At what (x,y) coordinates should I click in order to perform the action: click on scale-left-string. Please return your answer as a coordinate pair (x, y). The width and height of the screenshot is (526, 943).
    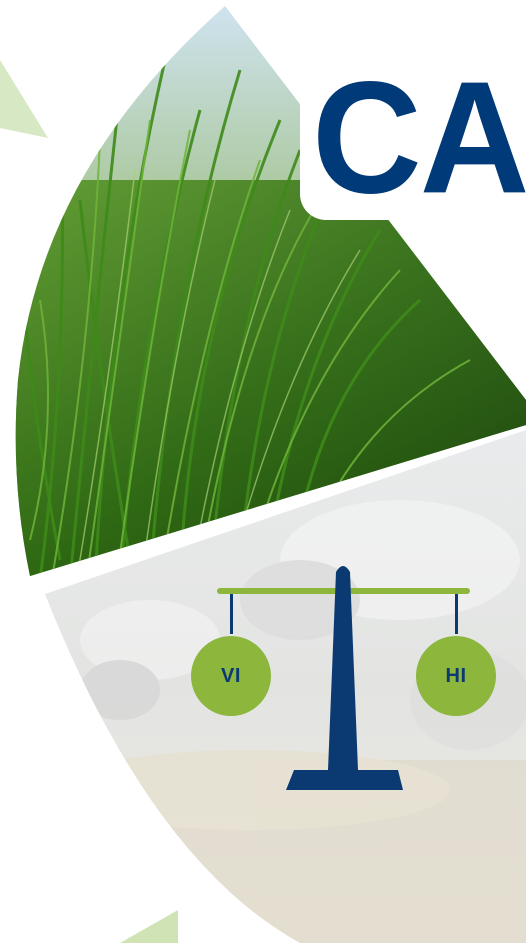
    Looking at the image, I should click on (231, 614).